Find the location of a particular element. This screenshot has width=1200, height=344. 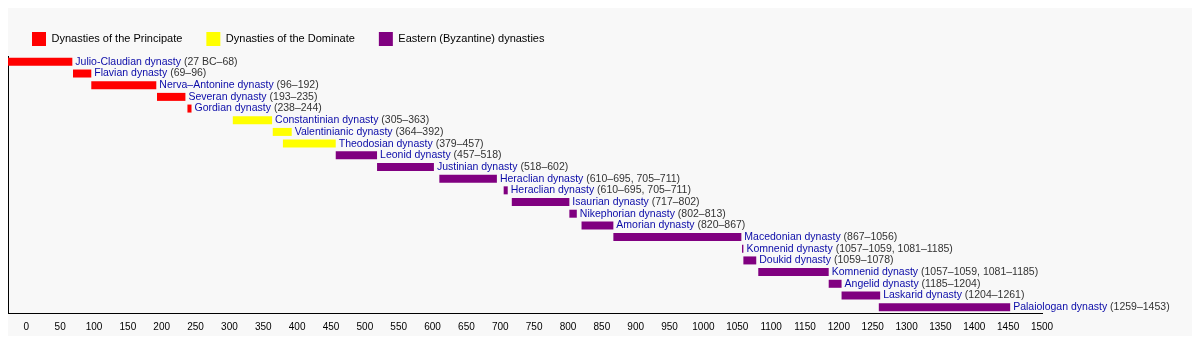

y-tick-label: Nerva–Antonine dynasty is located at coordinates (217, 84).